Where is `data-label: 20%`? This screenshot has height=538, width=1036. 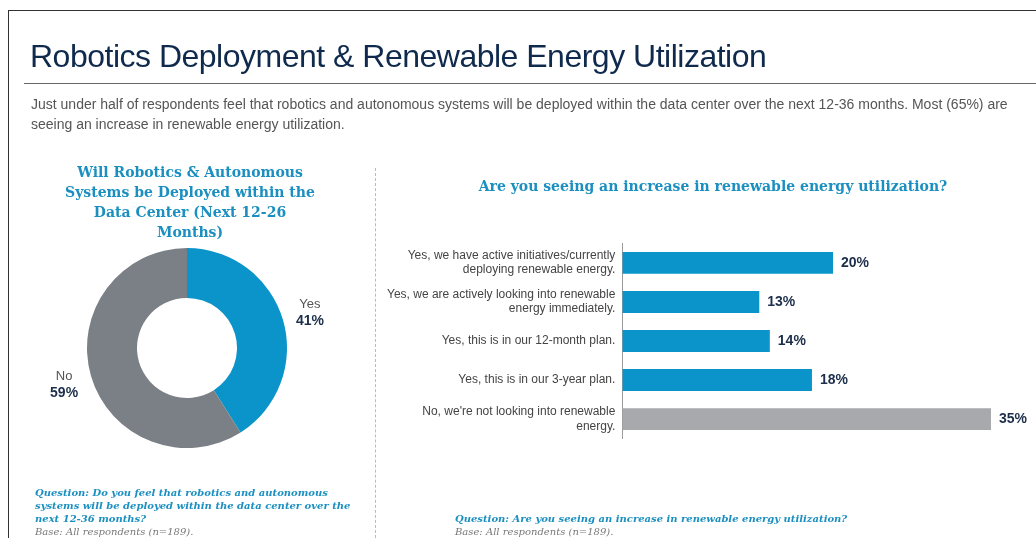 data-label: 20% is located at coordinates (855, 261).